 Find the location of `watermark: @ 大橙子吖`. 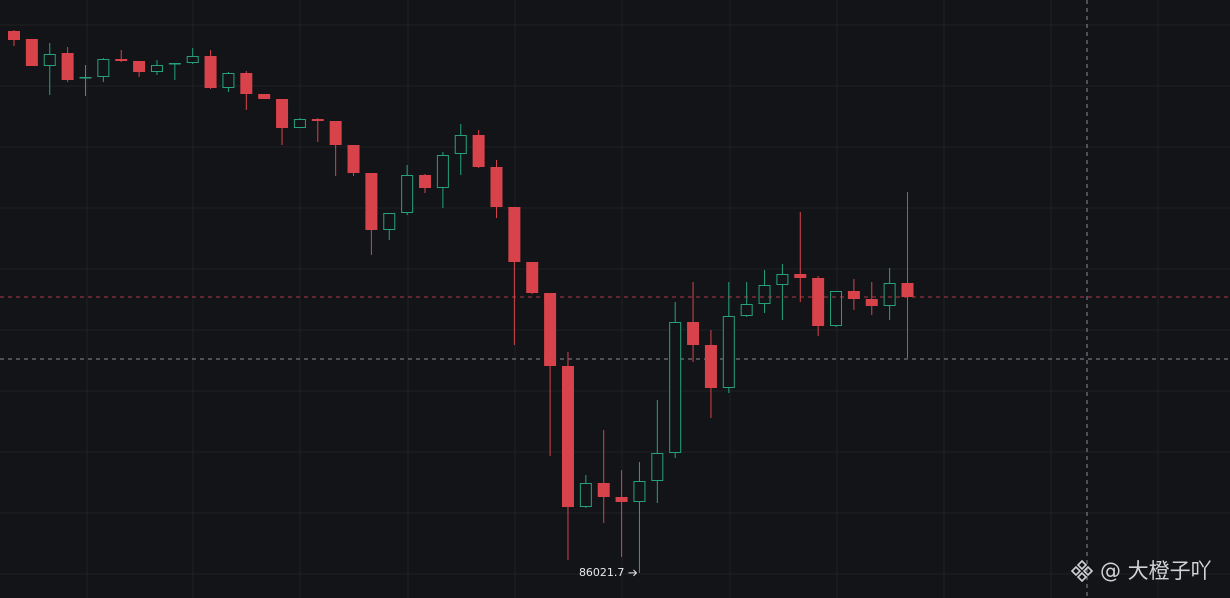

watermark: @ 大橙子吖 is located at coordinates (1156, 571).